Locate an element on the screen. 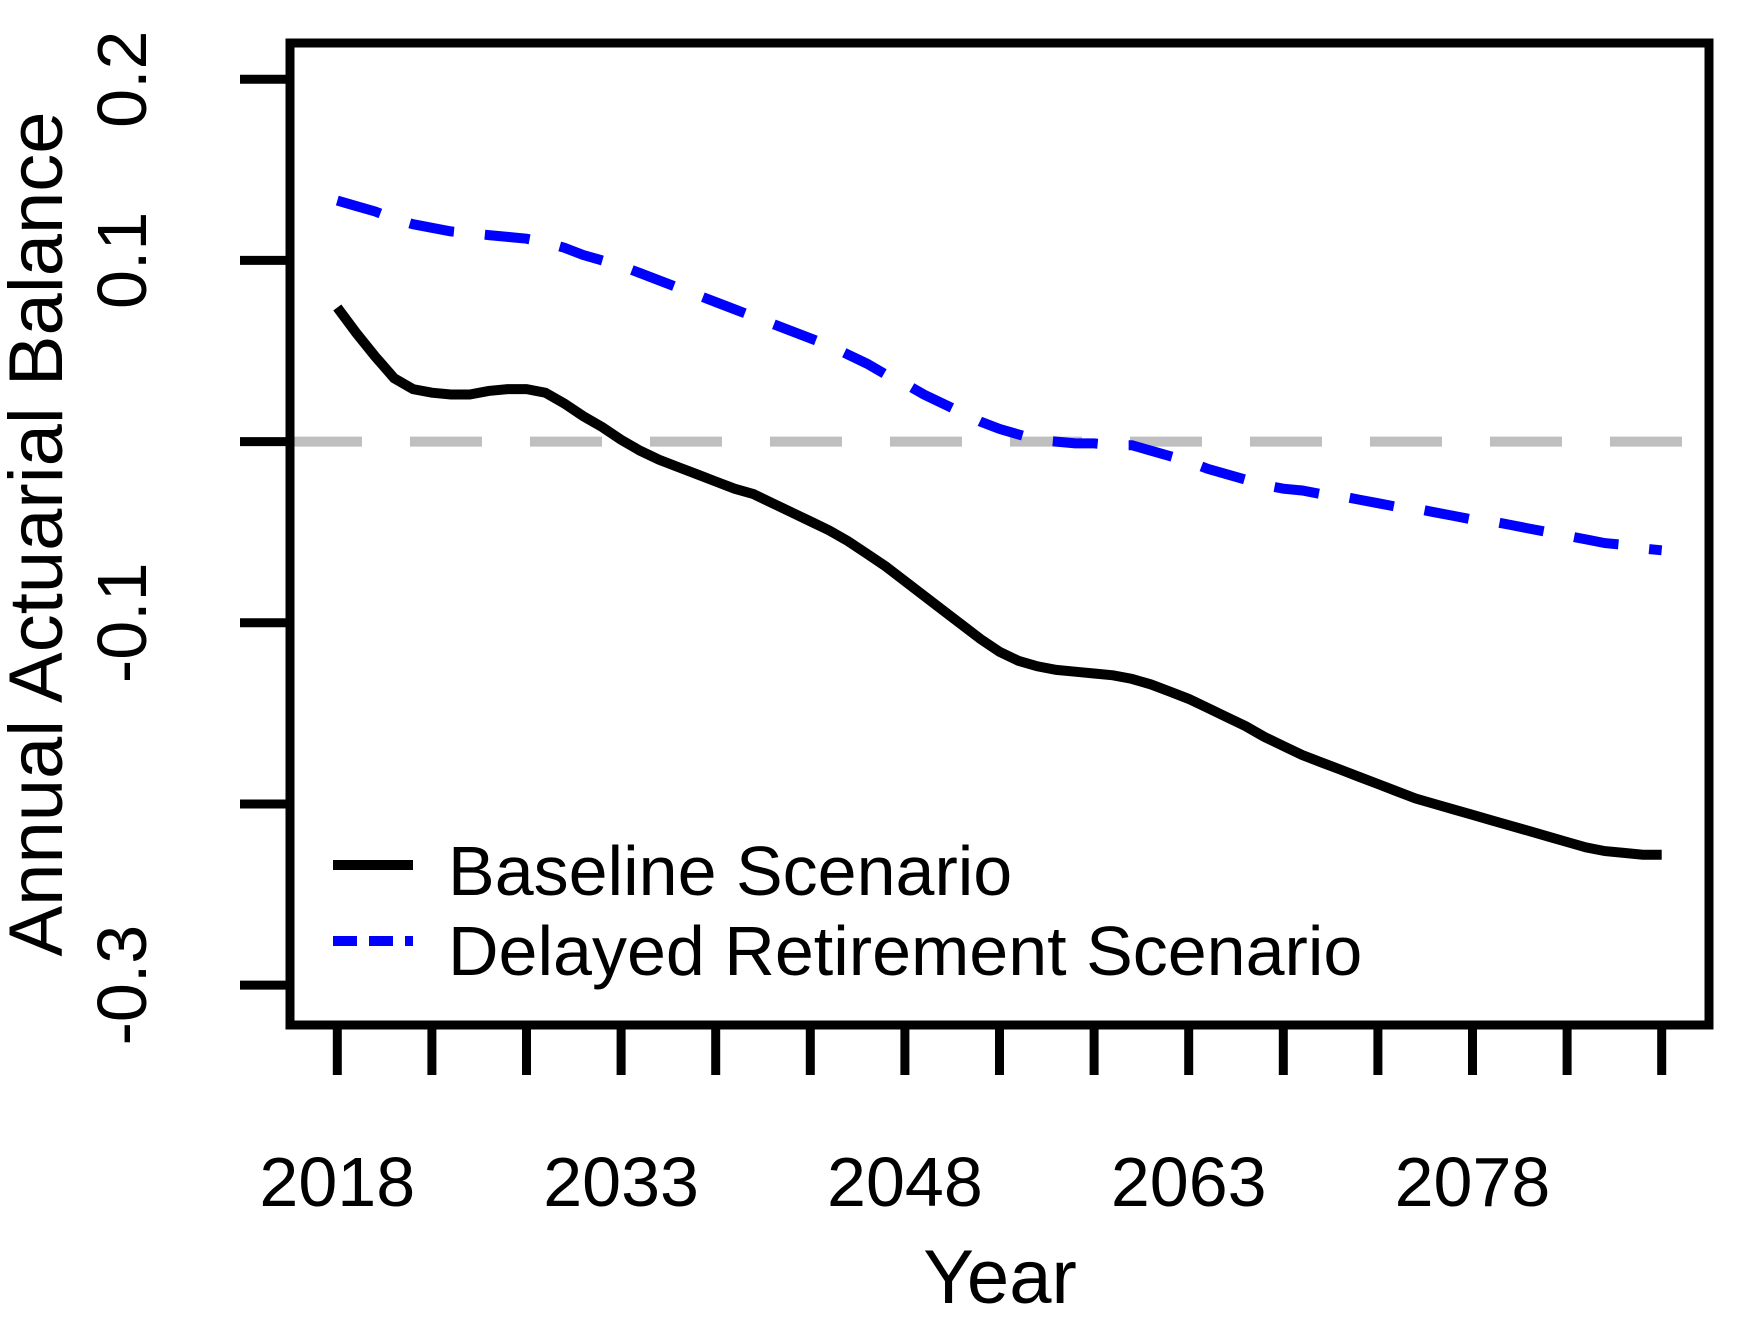 Image resolution: width=1744 pixels, height=1328 pixels. y-tick-label: 0.2 is located at coordinates (122, 79).